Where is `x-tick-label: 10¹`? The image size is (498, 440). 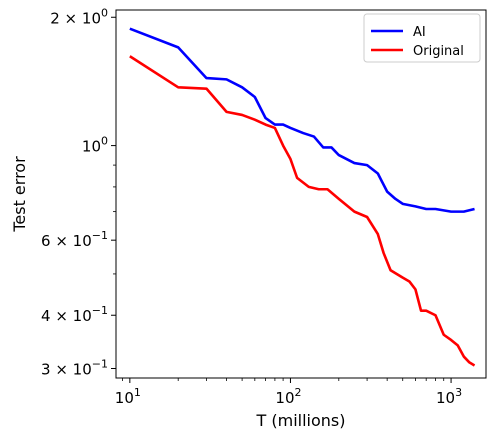
x-tick-label: 10¹ is located at coordinates (128, 396).